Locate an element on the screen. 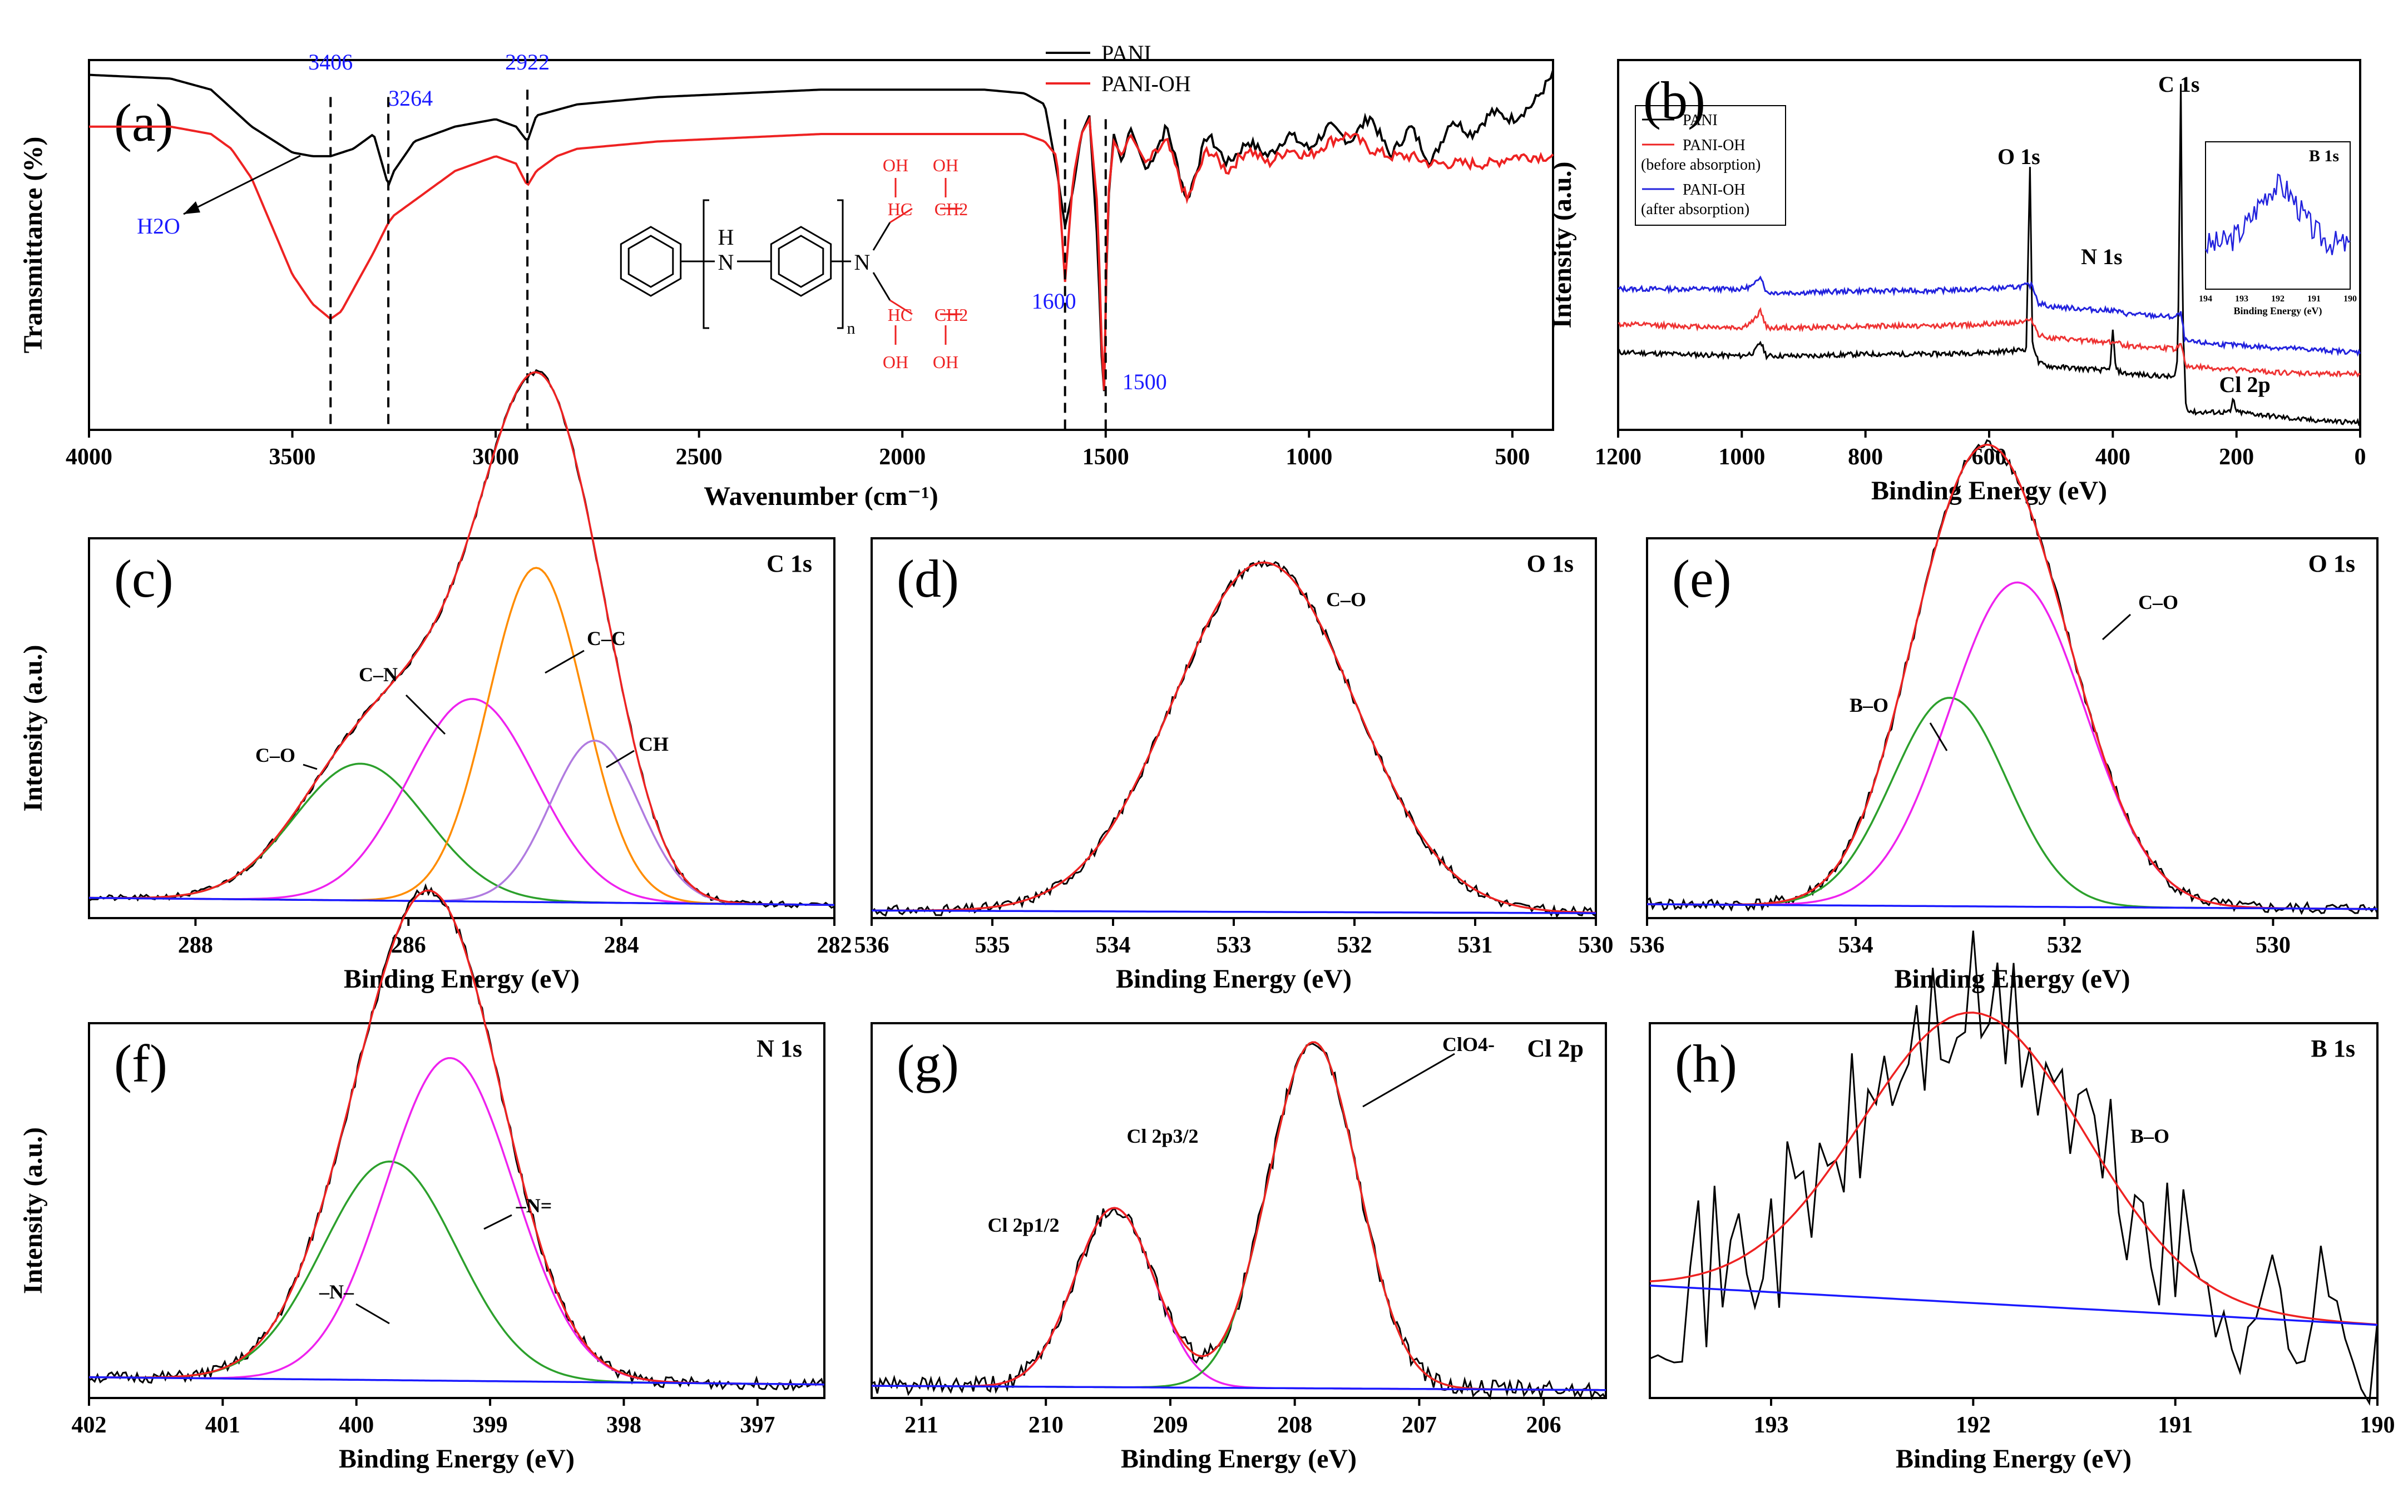 This screenshot has width=2408, height=1512. background-line-d is located at coordinates (1234, 911).